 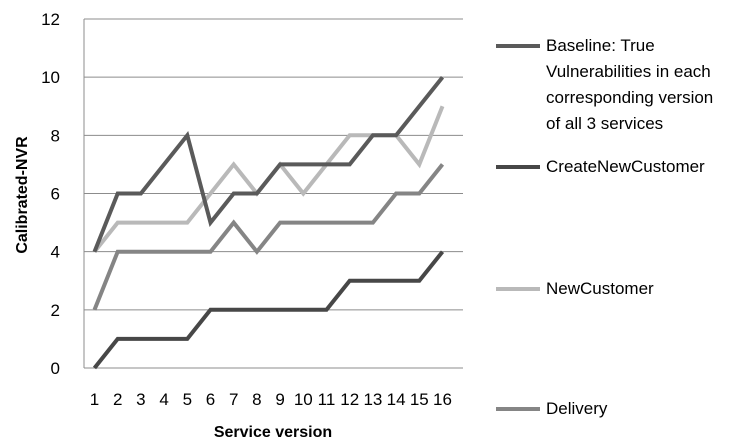 What do you see at coordinates (55, 368) in the screenshot?
I see `y-tick-label: 0` at bounding box center [55, 368].